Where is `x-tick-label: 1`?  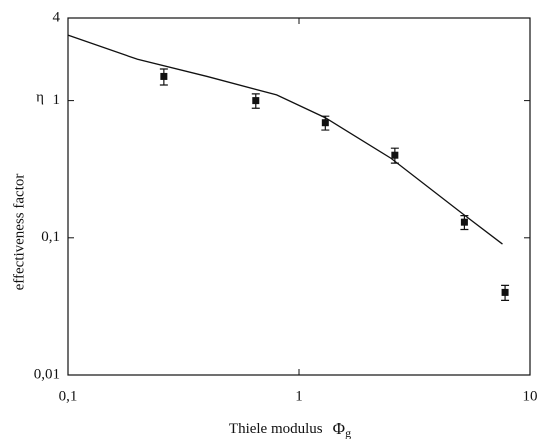
x-tick-label: 1 is located at coordinates (299, 396).